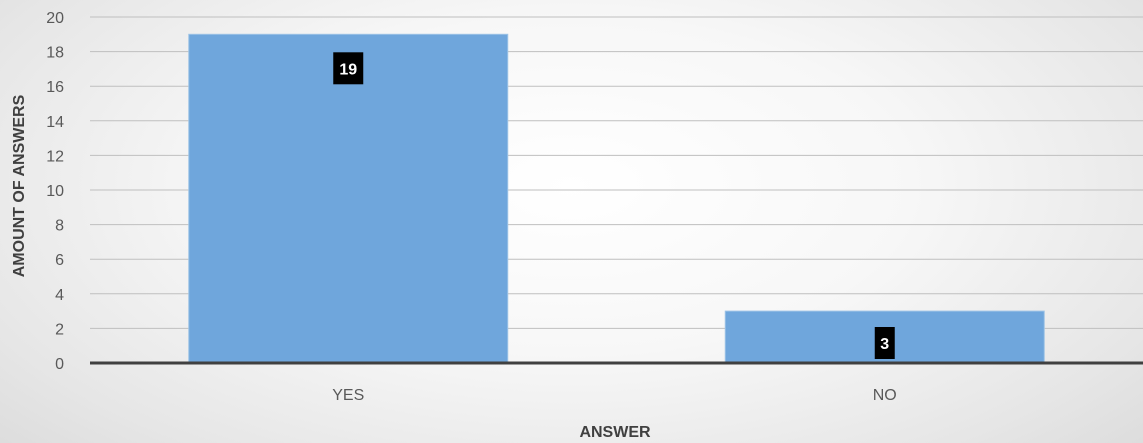  I want to click on data-label-text: 19, so click(348, 69).